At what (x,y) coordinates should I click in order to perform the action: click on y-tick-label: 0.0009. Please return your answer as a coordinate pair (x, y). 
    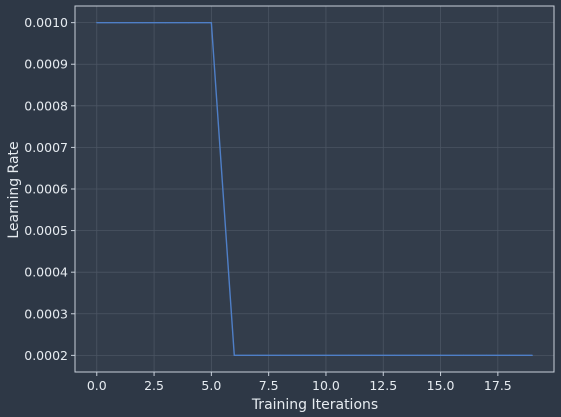
    Looking at the image, I should click on (46, 64).